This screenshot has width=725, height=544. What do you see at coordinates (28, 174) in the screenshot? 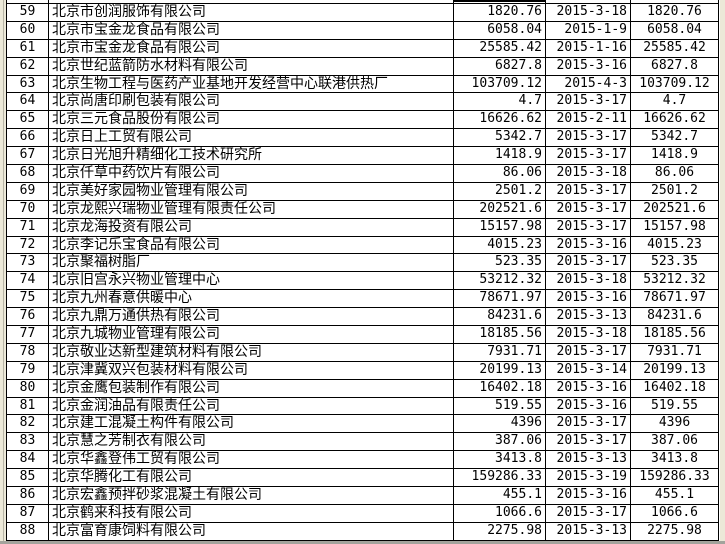
I see `cell-row-number: 68` at bounding box center [28, 174].